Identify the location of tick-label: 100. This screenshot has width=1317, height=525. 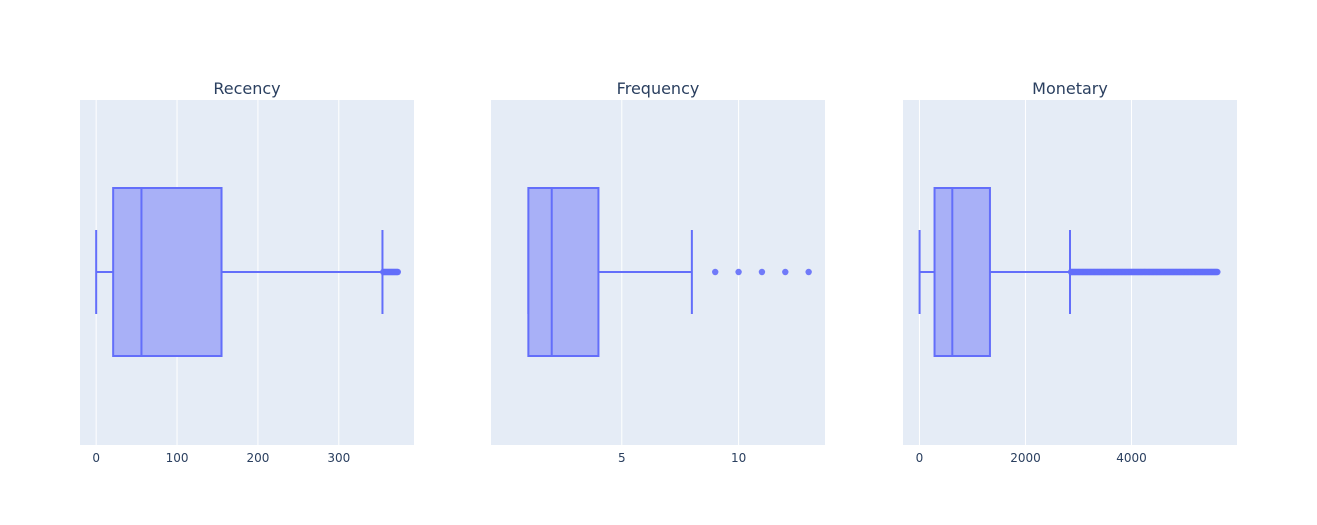
(177, 458).